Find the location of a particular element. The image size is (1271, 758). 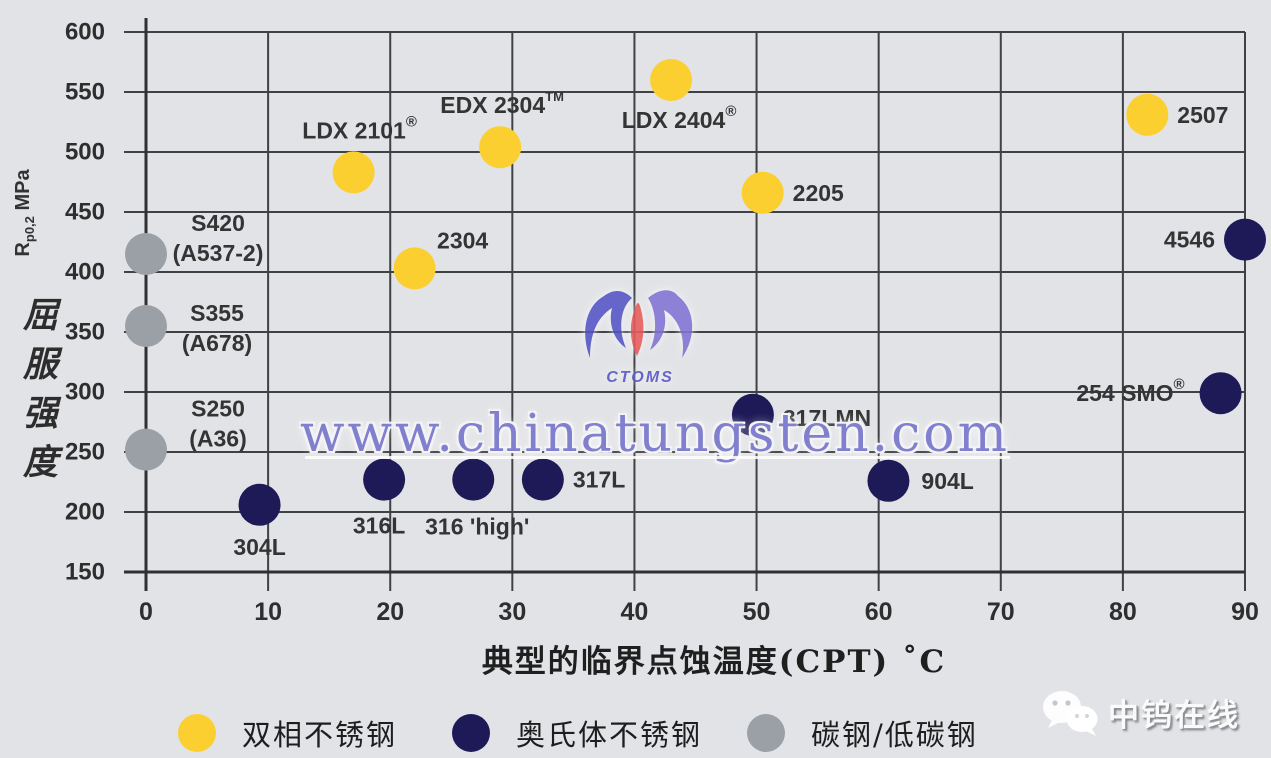

point-label-line2: (A36) is located at coordinates (218, 439).